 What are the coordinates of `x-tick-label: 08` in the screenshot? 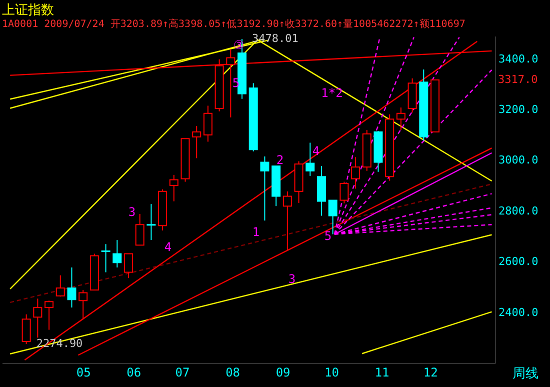 It's located at (233, 373).